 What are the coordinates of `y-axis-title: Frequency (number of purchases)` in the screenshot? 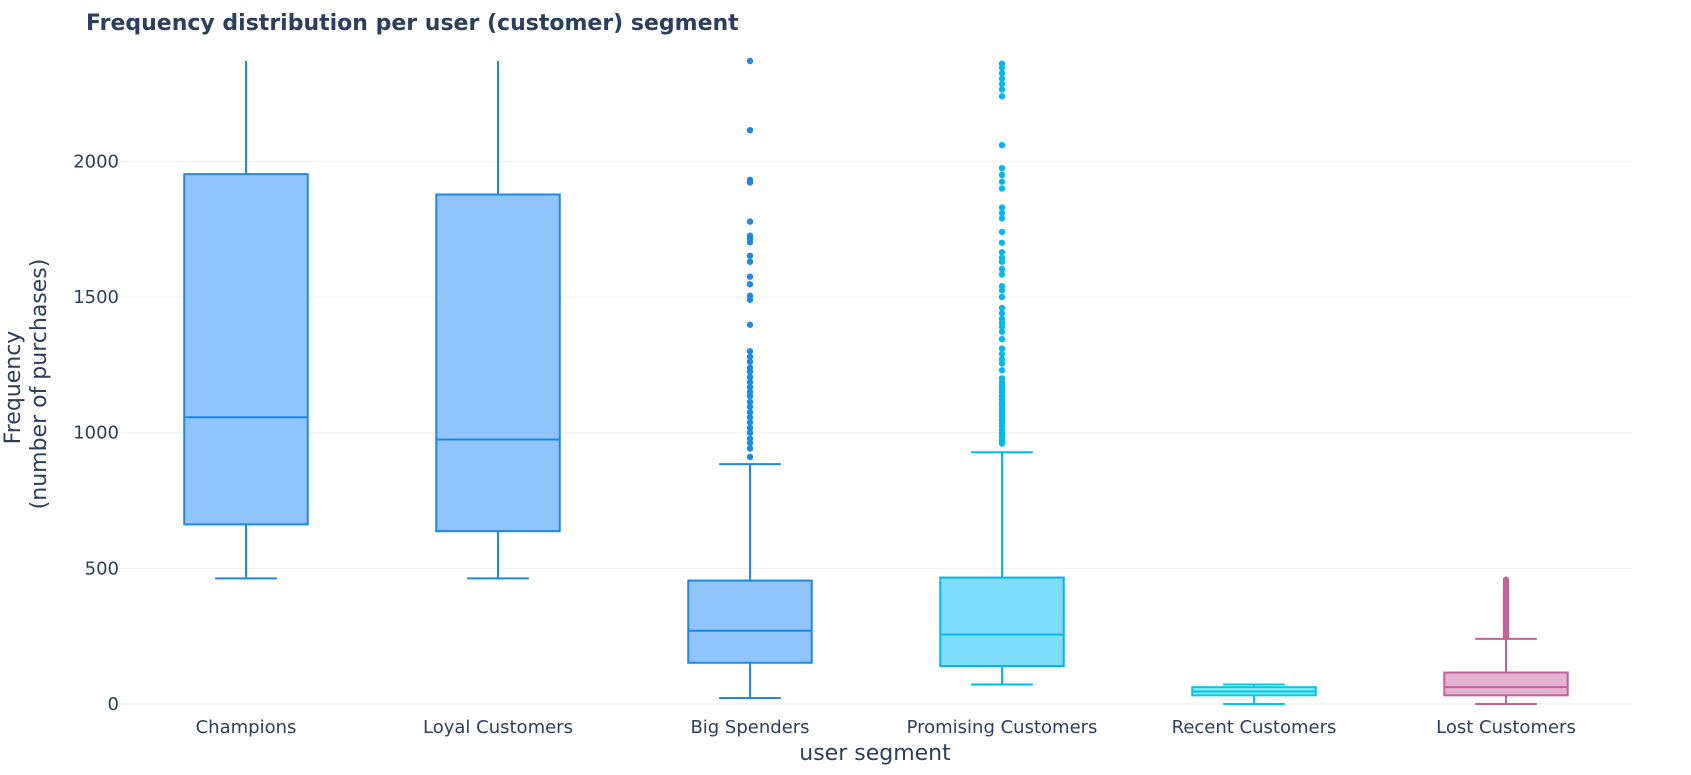 It's located at (26, 384).